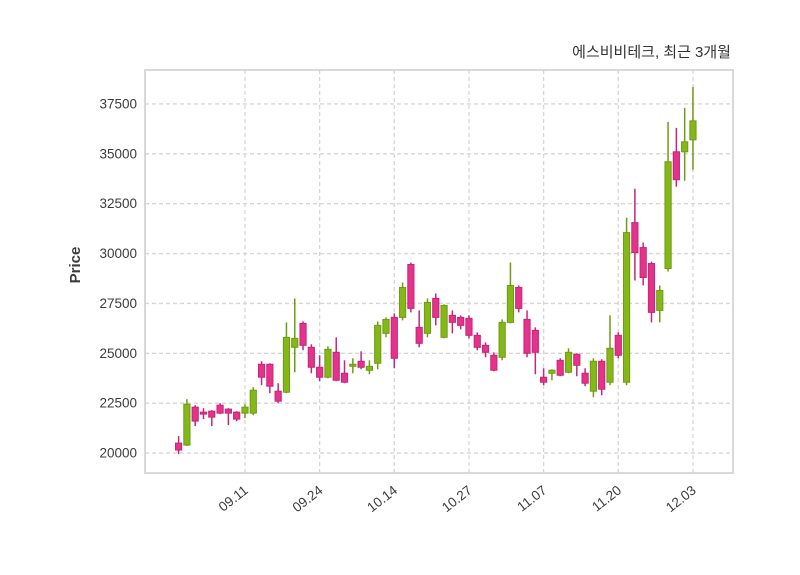 The image size is (800, 575). I want to click on y-axis-tick-labels: 37500 35000 32500 30000 27500 25000 22500 20000, so click(118, 278).